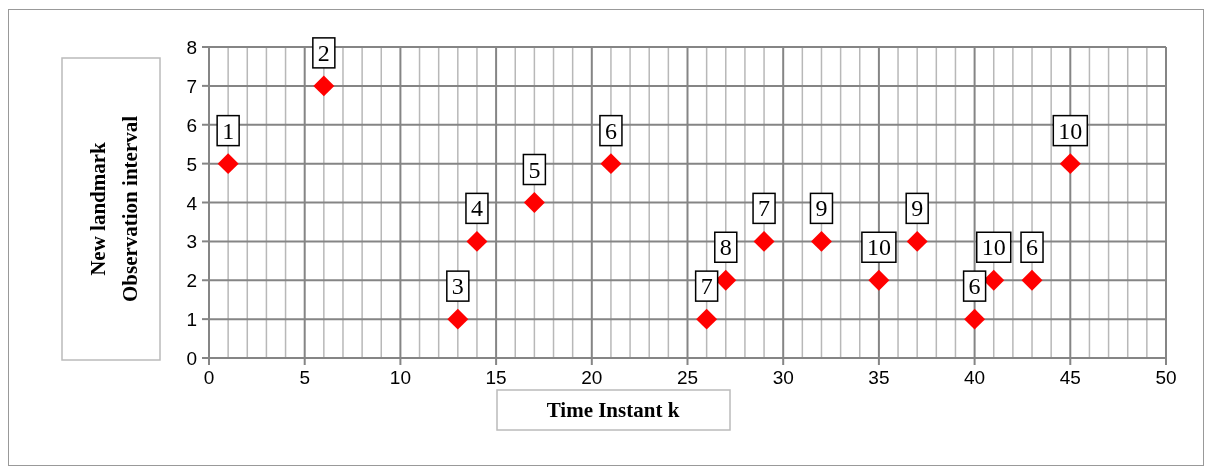 This screenshot has width=1205, height=468. What do you see at coordinates (191, 281) in the screenshot?
I see `y-tick-label: 2` at bounding box center [191, 281].